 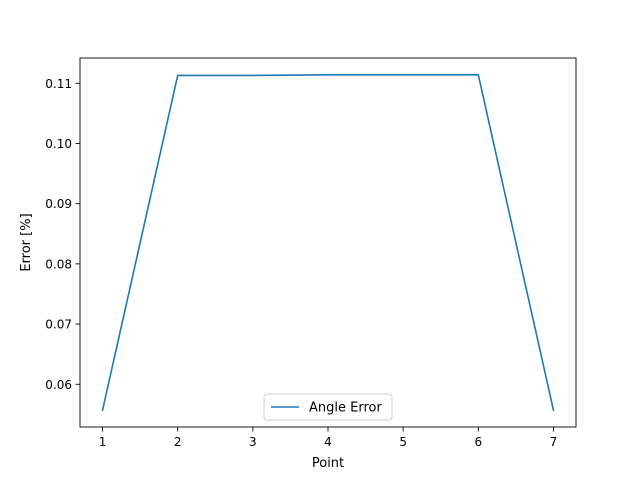 What do you see at coordinates (554, 442) in the screenshot?
I see `x-tick-label: 7` at bounding box center [554, 442].